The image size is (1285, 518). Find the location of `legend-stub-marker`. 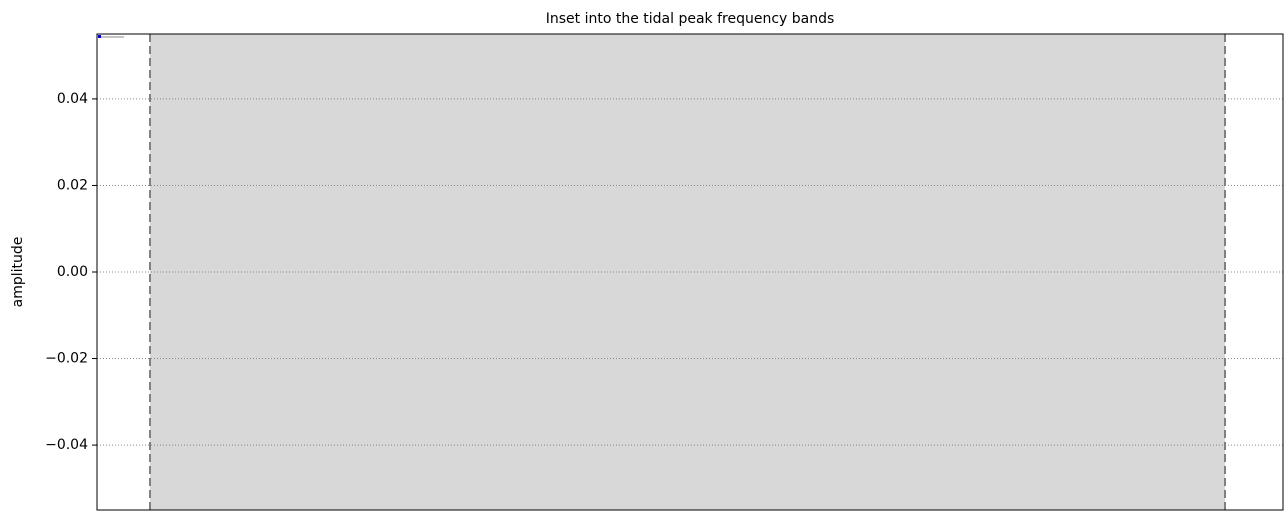

legend-stub-marker is located at coordinates (99, 36).